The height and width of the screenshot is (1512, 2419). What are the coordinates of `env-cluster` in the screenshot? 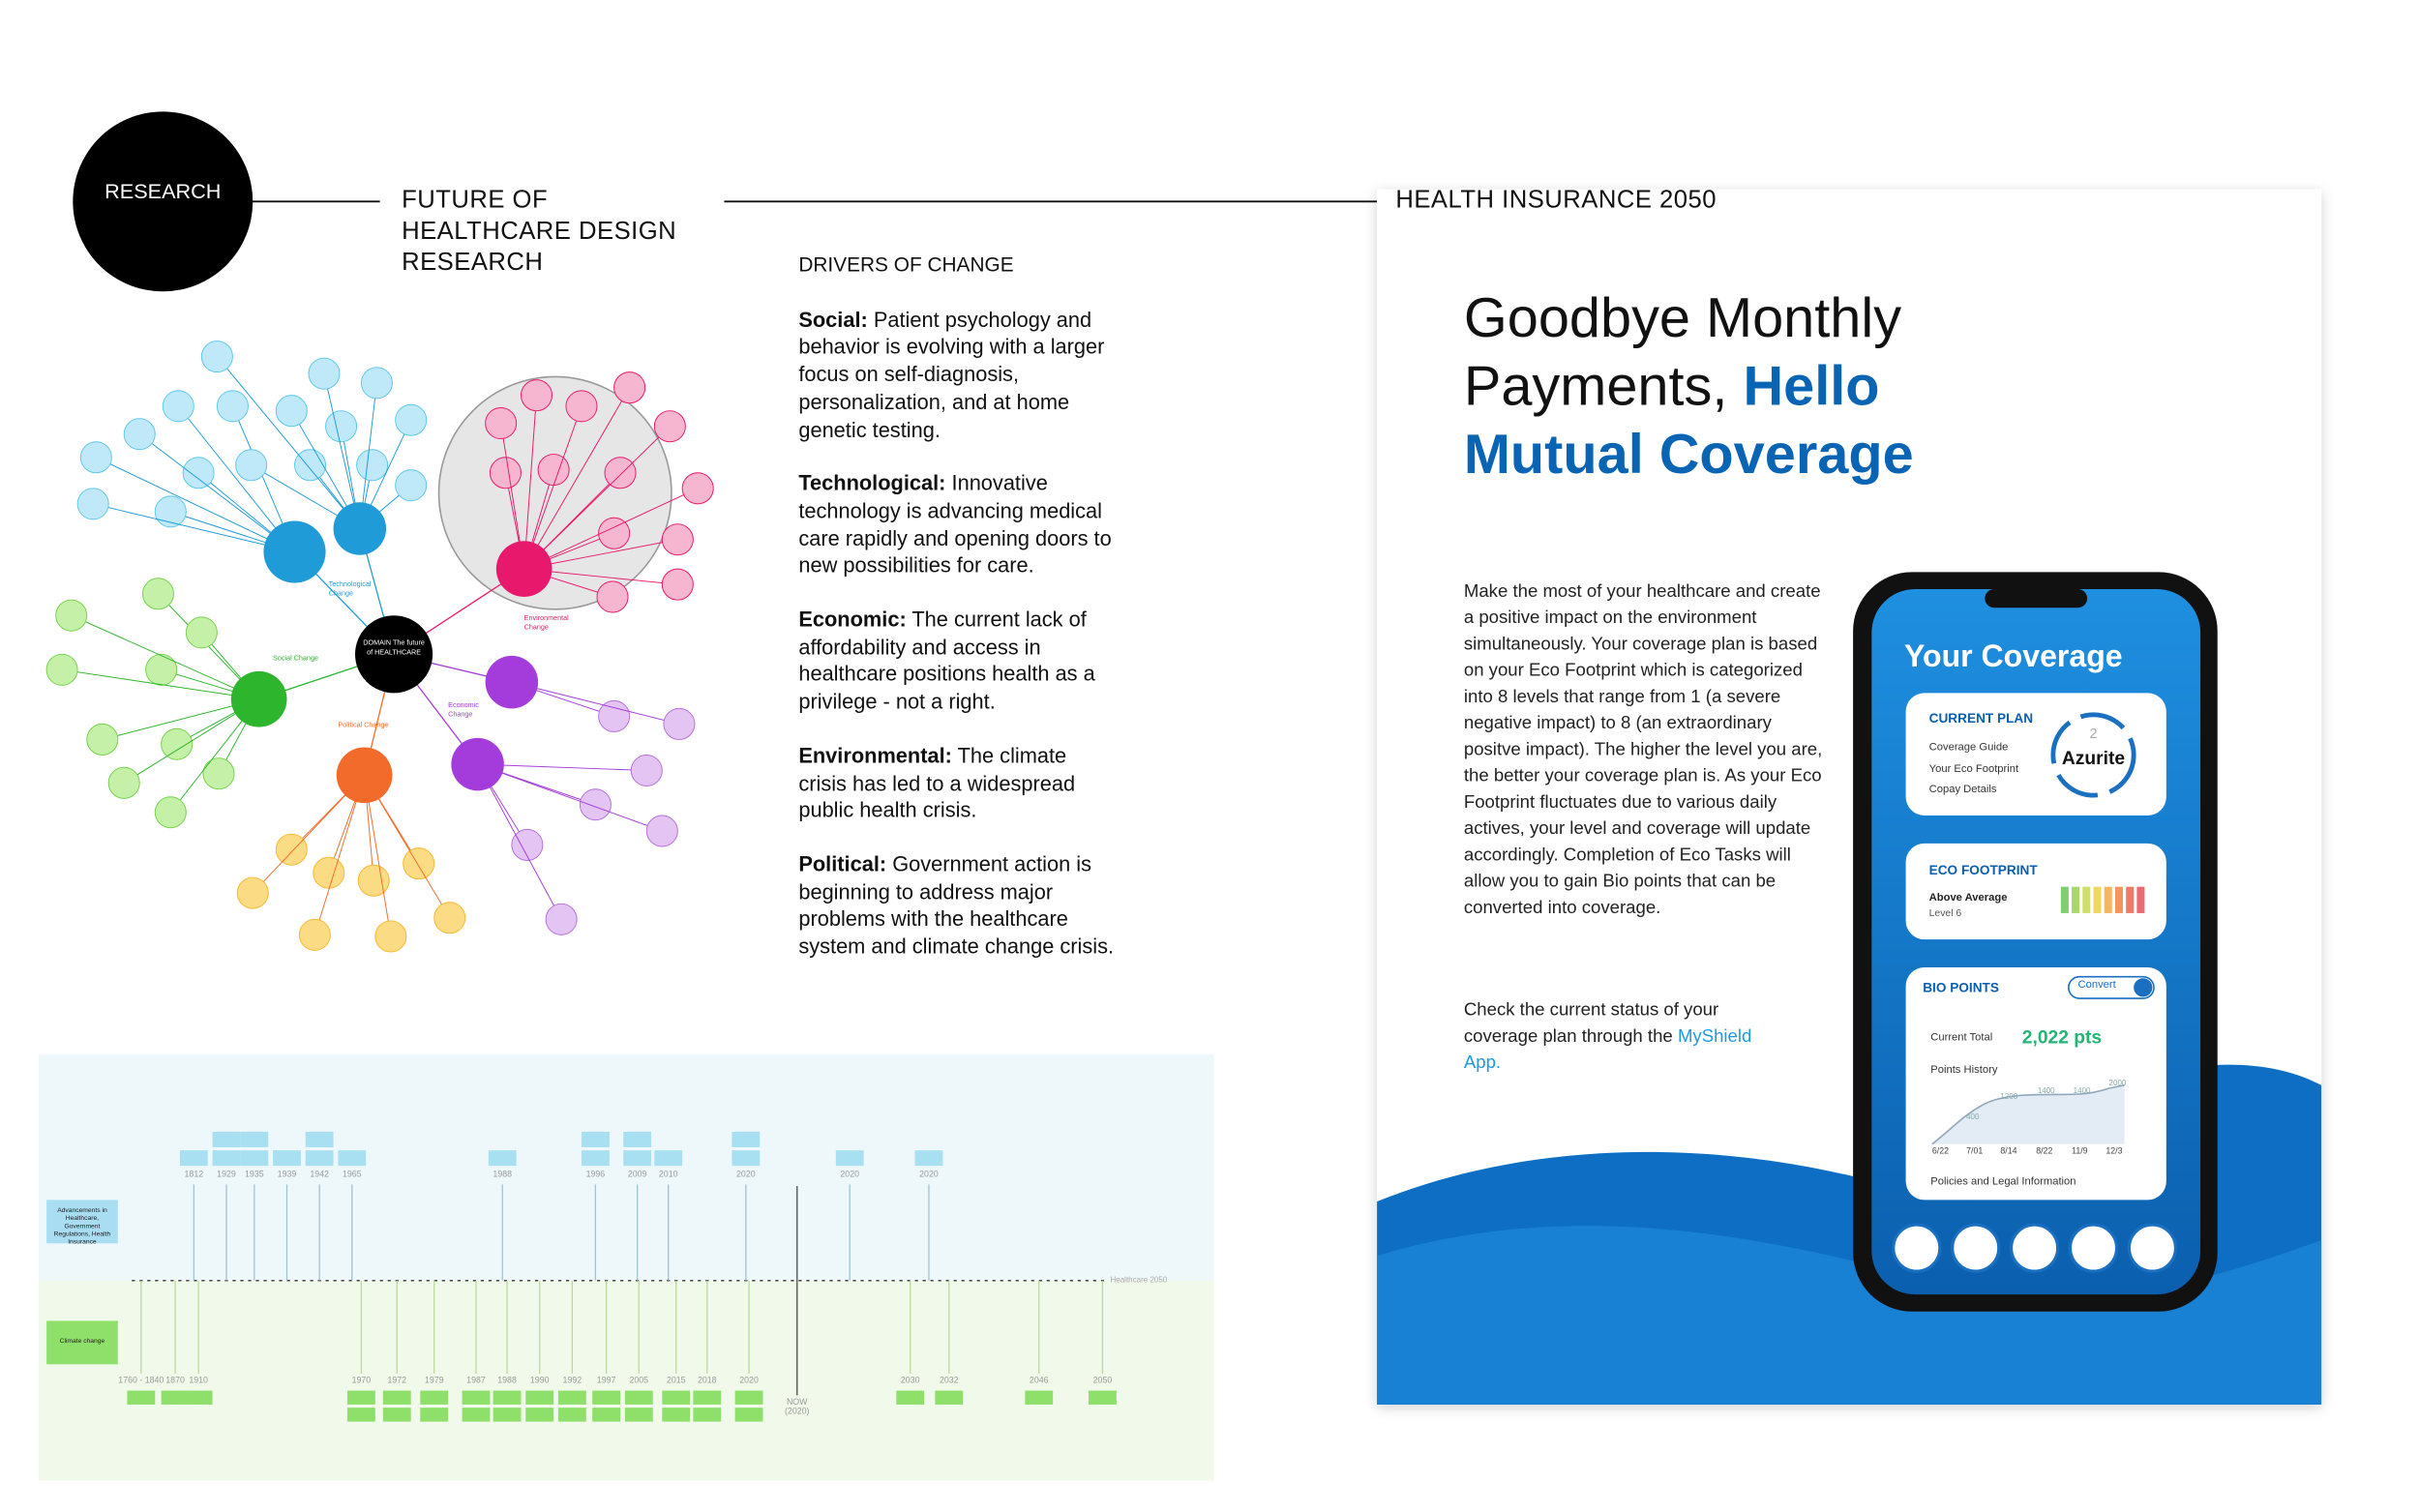 It's located at (554, 493).